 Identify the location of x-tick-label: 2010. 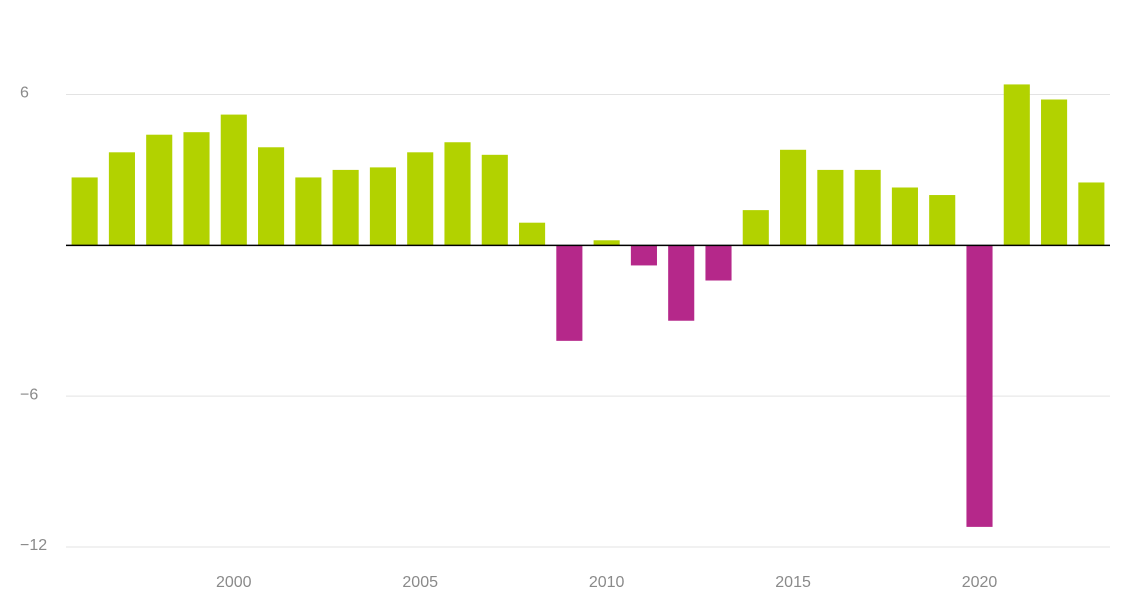
(607, 582).